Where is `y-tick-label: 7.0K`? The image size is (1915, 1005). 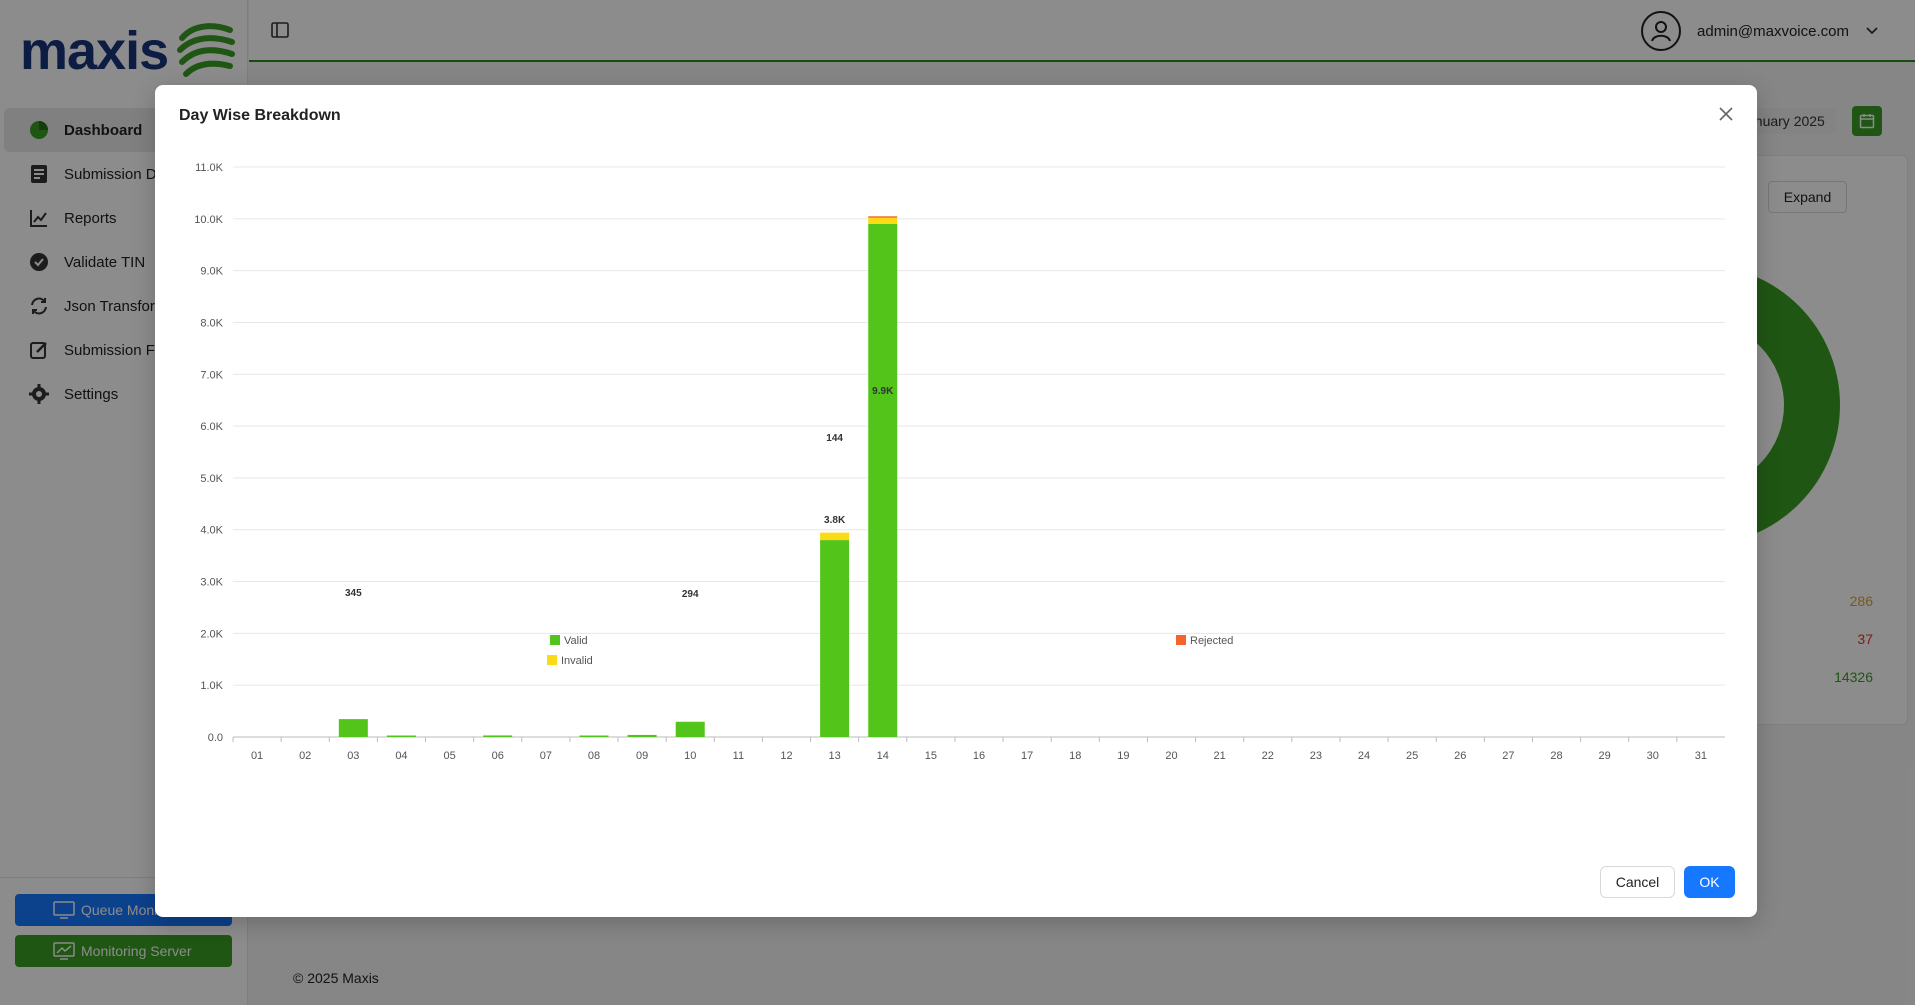
y-tick-label: 7.0K is located at coordinates (211, 375).